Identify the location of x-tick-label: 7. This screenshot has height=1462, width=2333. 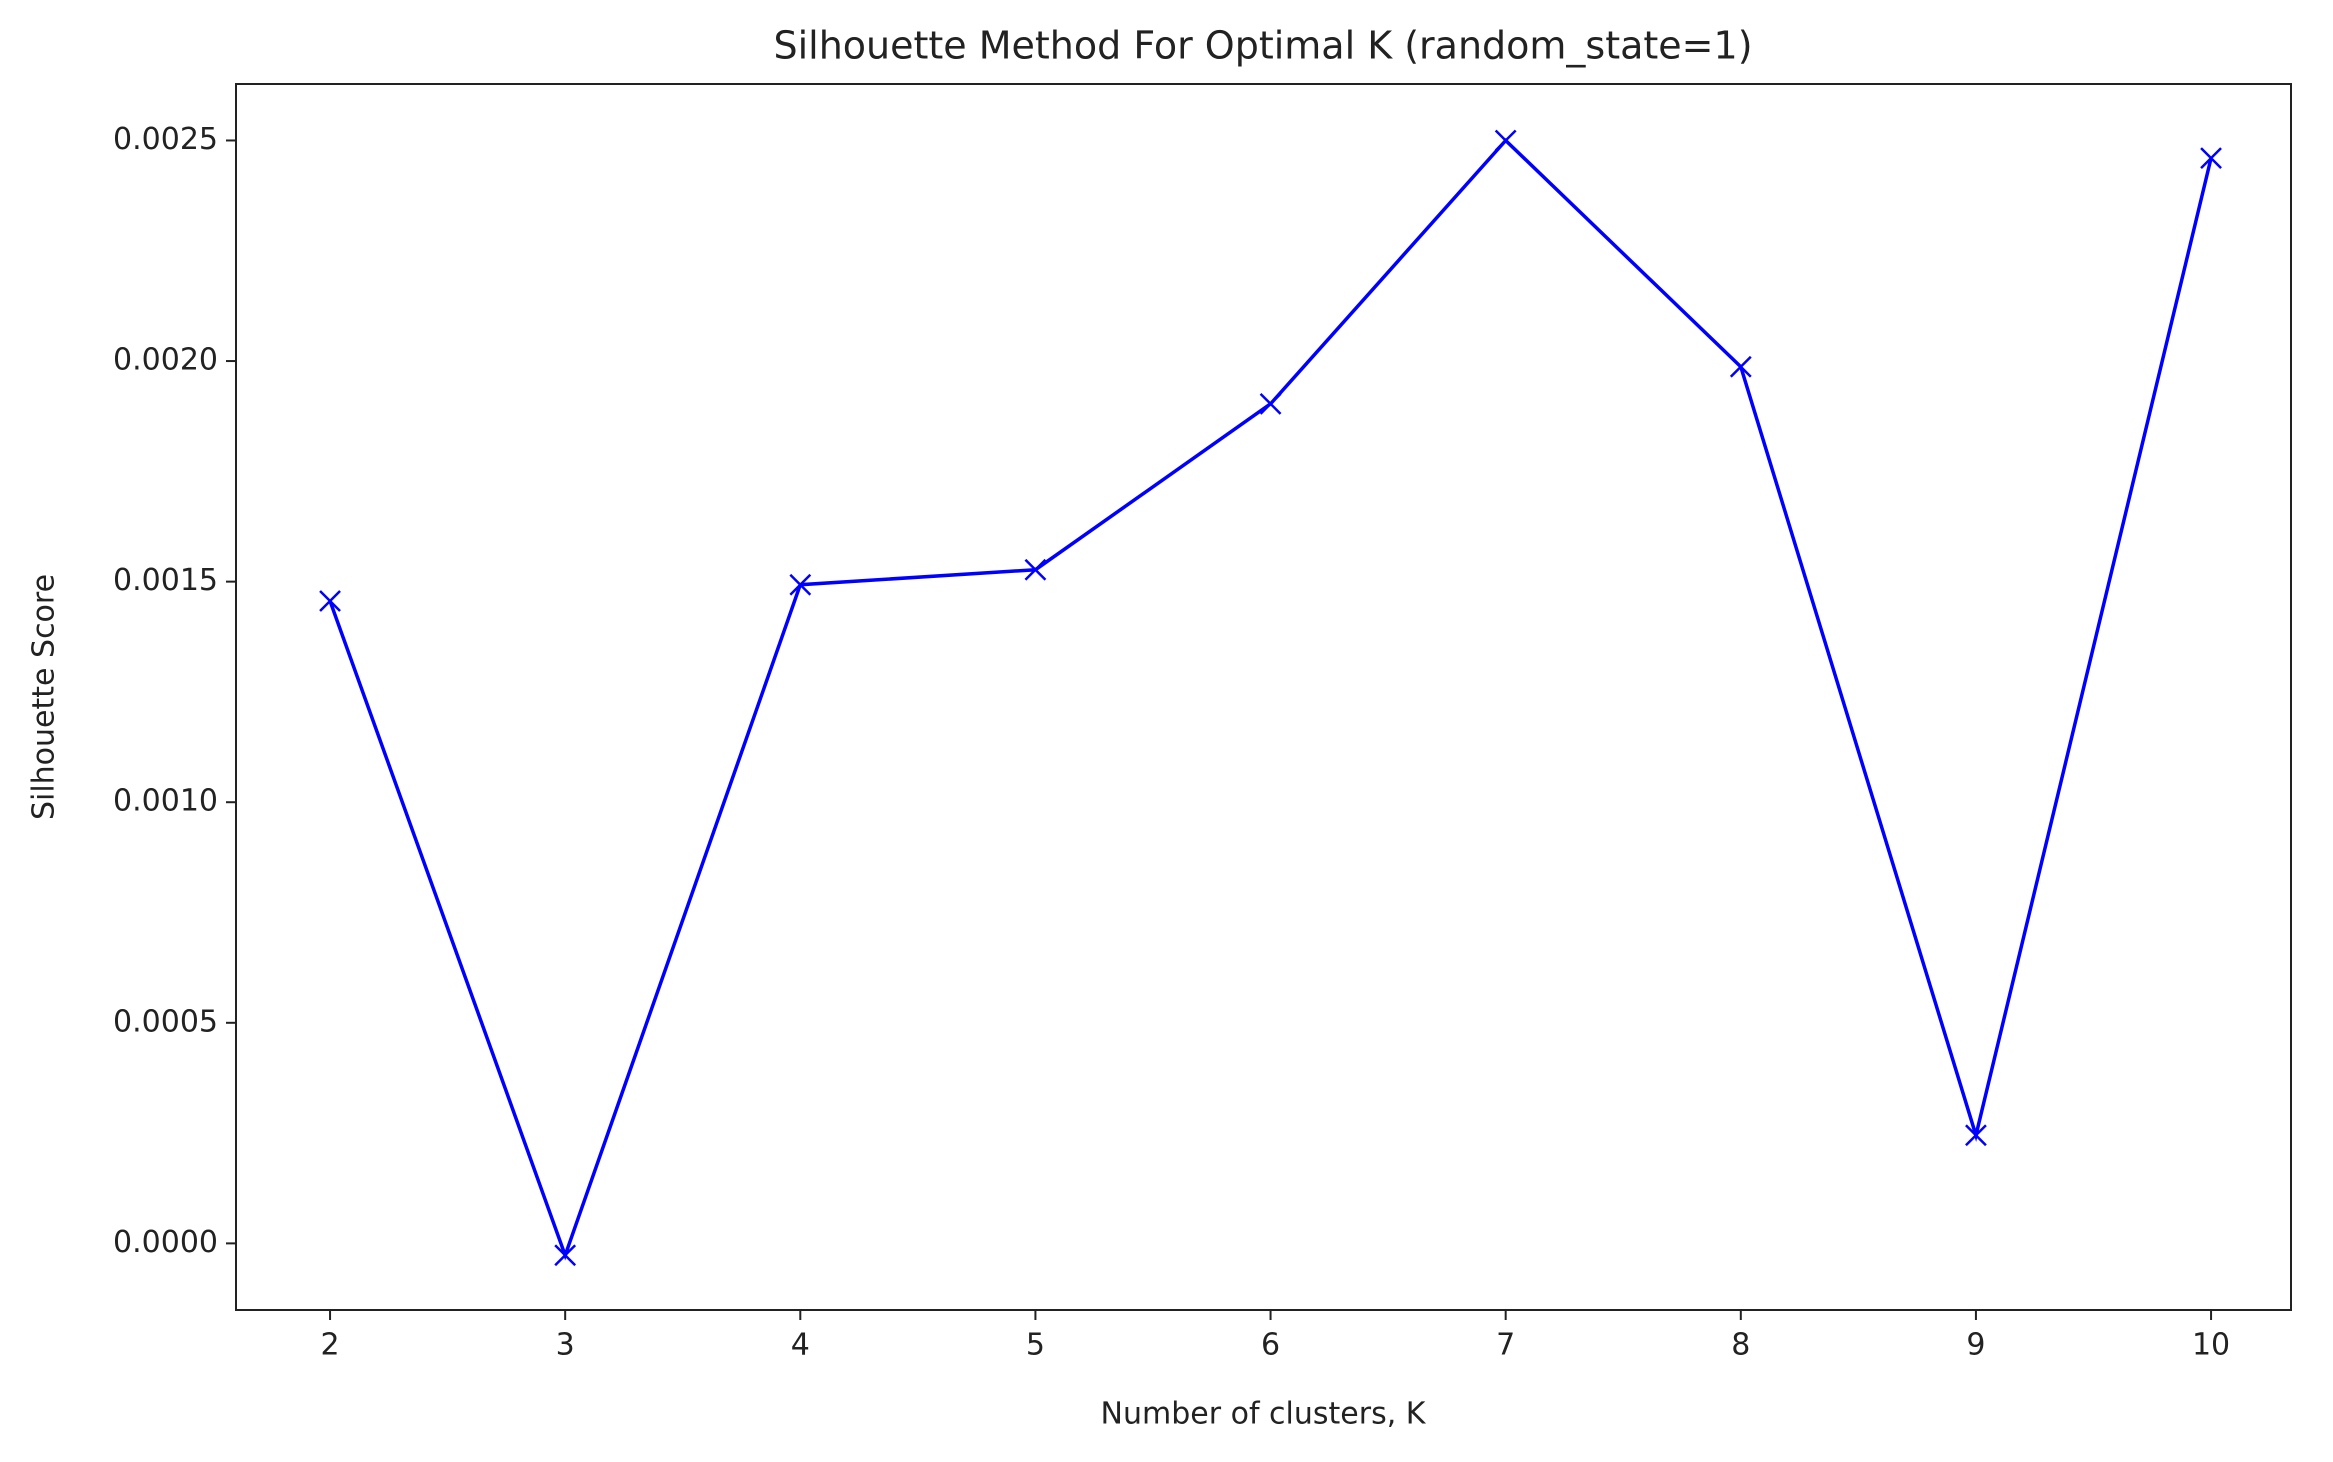
(1505, 1345).